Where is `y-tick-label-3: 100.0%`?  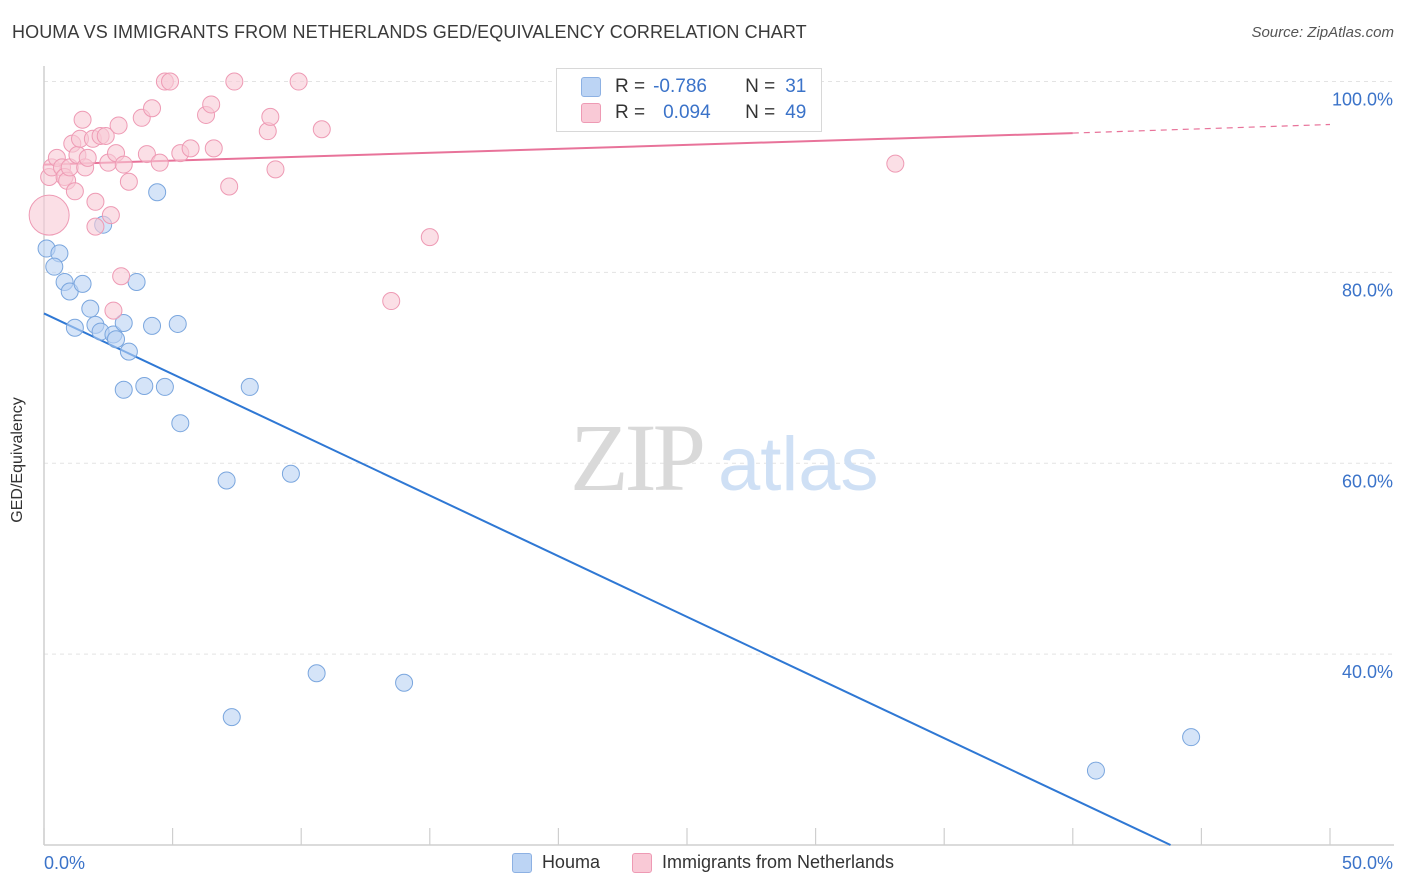
y-tick-label-3: 100.0% is located at coordinates (1362, 100).